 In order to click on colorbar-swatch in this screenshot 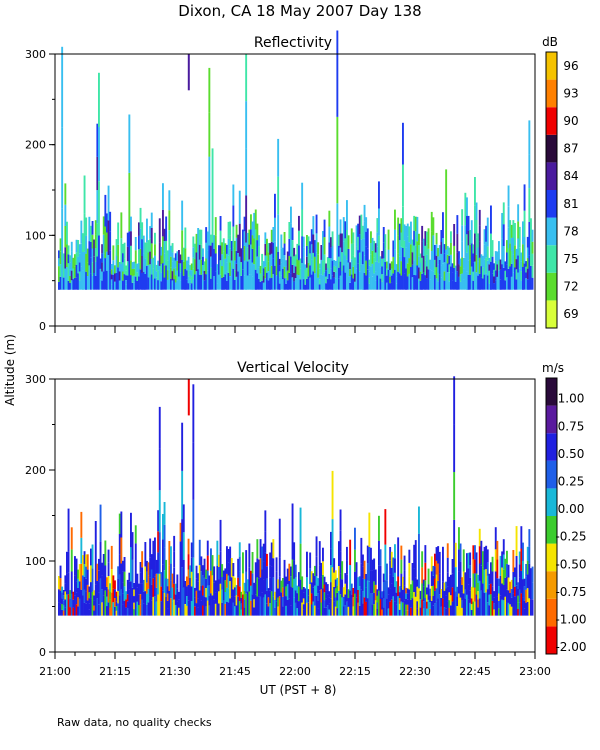, I will do `click(551, 640)`.